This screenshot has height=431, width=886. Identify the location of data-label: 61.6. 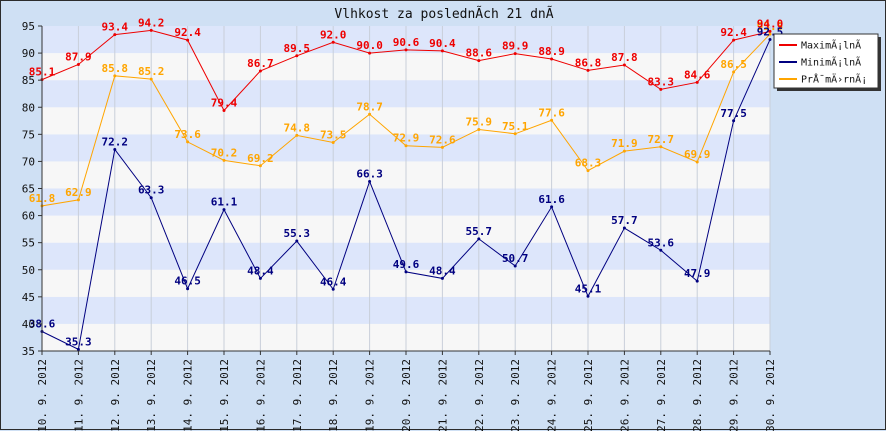
(551, 199).